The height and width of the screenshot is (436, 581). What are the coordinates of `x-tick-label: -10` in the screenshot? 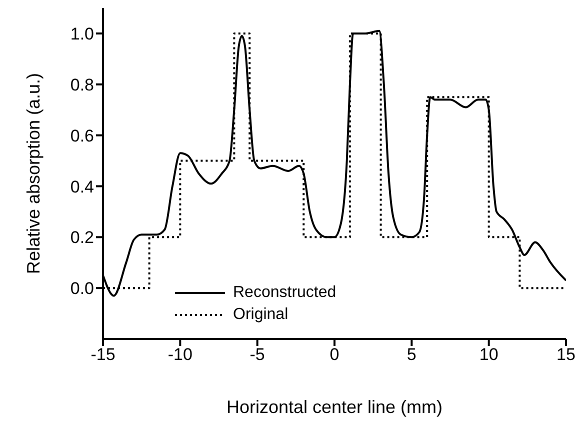 It's located at (180, 354).